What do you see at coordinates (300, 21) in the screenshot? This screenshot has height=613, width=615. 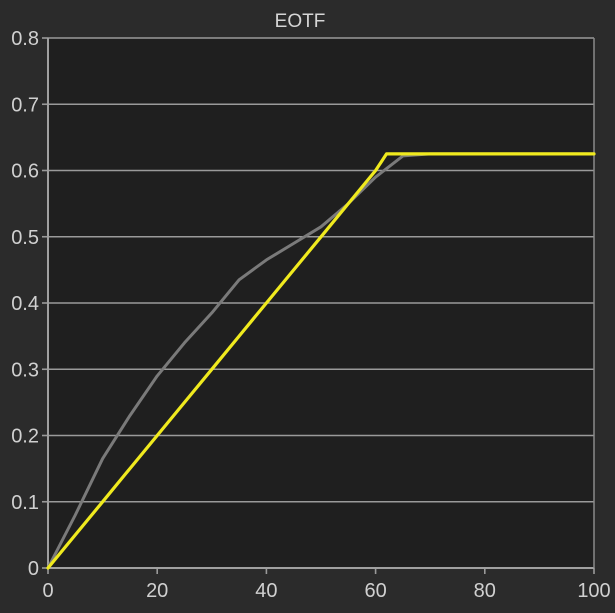 I see `chart-title: EOTF` at bounding box center [300, 21].